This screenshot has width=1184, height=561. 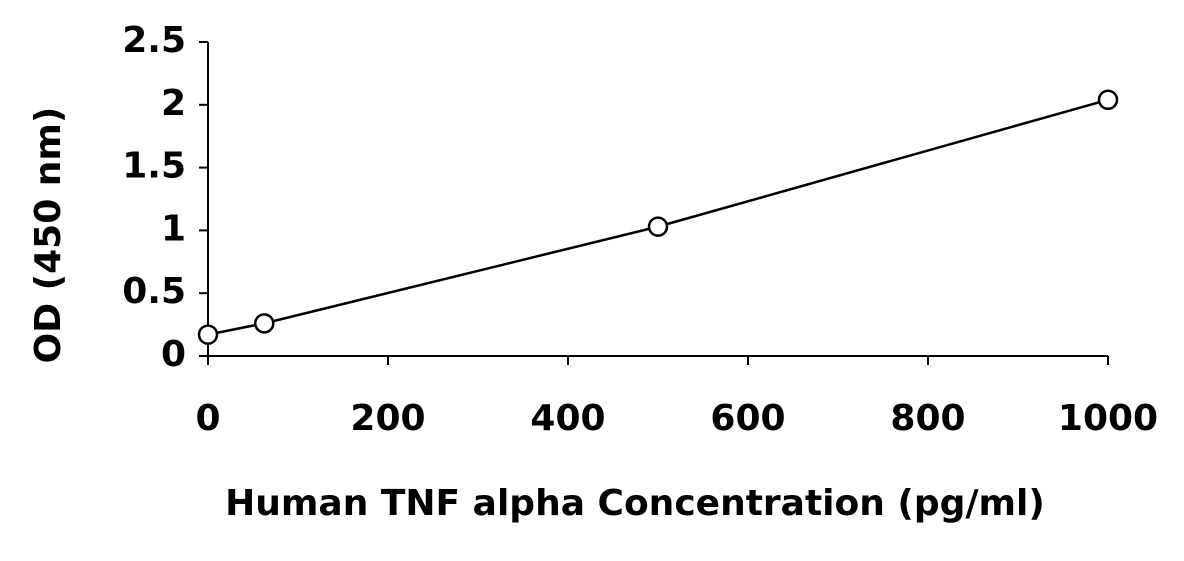 I want to click on y-axis-title: OD (450 nm), so click(x=48, y=235).